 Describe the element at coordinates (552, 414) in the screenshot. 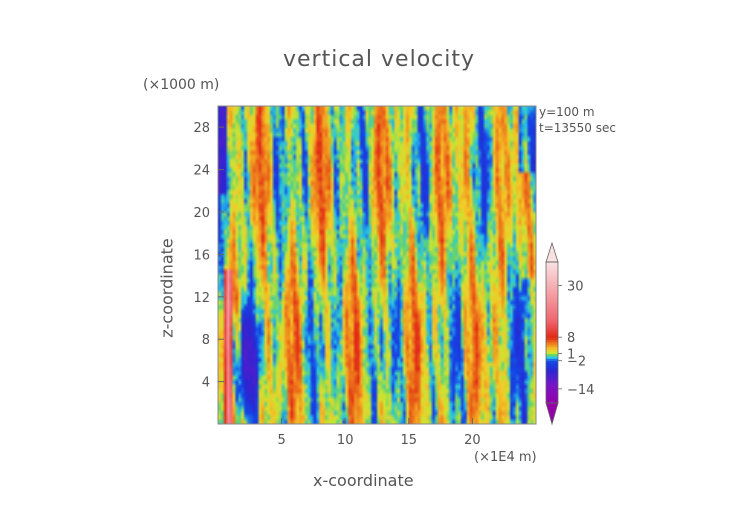

I see `colorbar-lower-arrow` at that location.